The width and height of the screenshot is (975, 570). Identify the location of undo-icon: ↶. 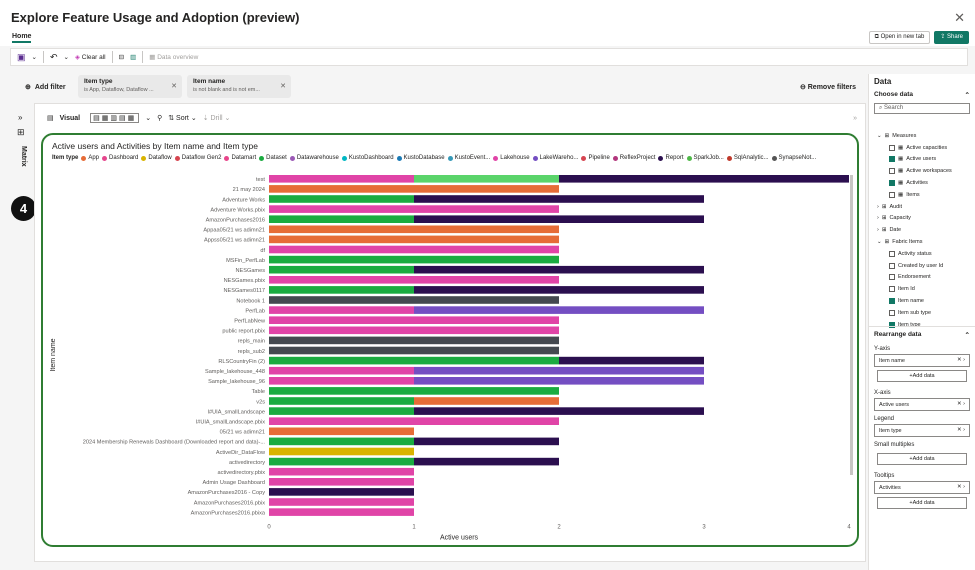
(53, 56).